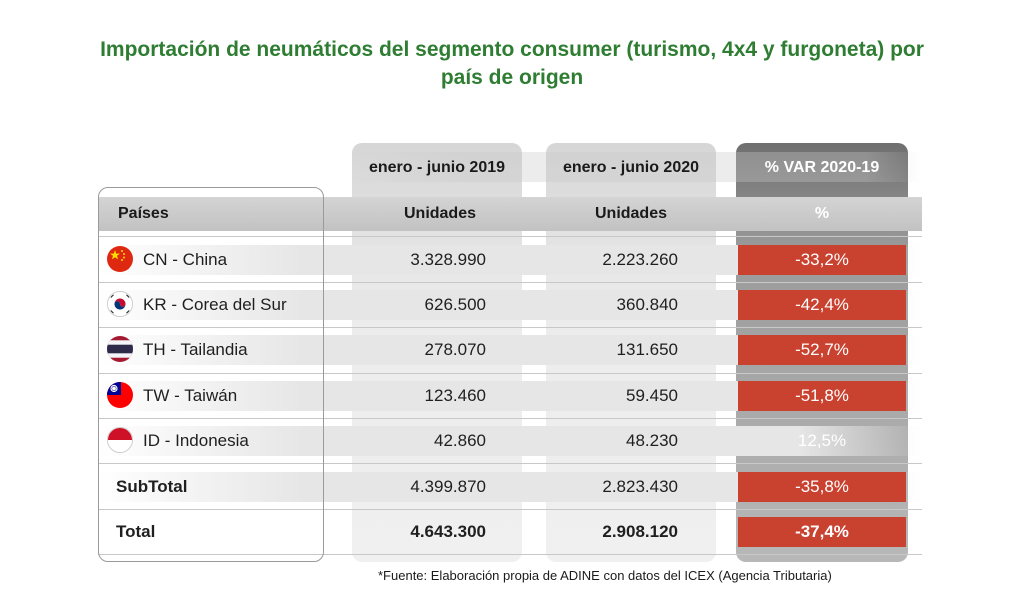 Image resolution: width=1024 pixels, height=605 pixels. Describe the element at coordinates (190, 395) in the screenshot. I see `country-name: TW - Taiwán` at that location.